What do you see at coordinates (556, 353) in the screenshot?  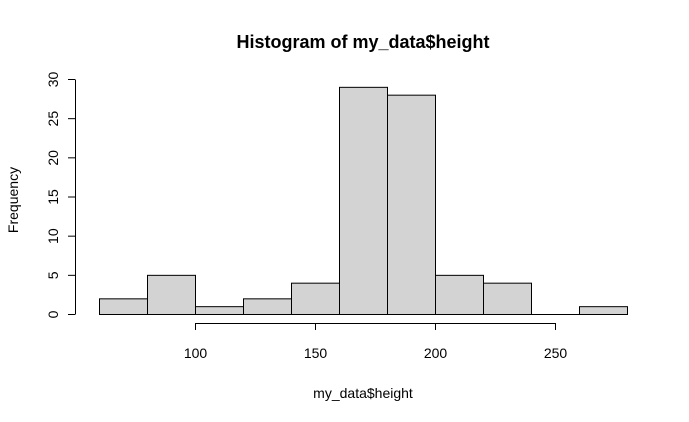 I see `x-tick-label: 250` at bounding box center [556, 353].